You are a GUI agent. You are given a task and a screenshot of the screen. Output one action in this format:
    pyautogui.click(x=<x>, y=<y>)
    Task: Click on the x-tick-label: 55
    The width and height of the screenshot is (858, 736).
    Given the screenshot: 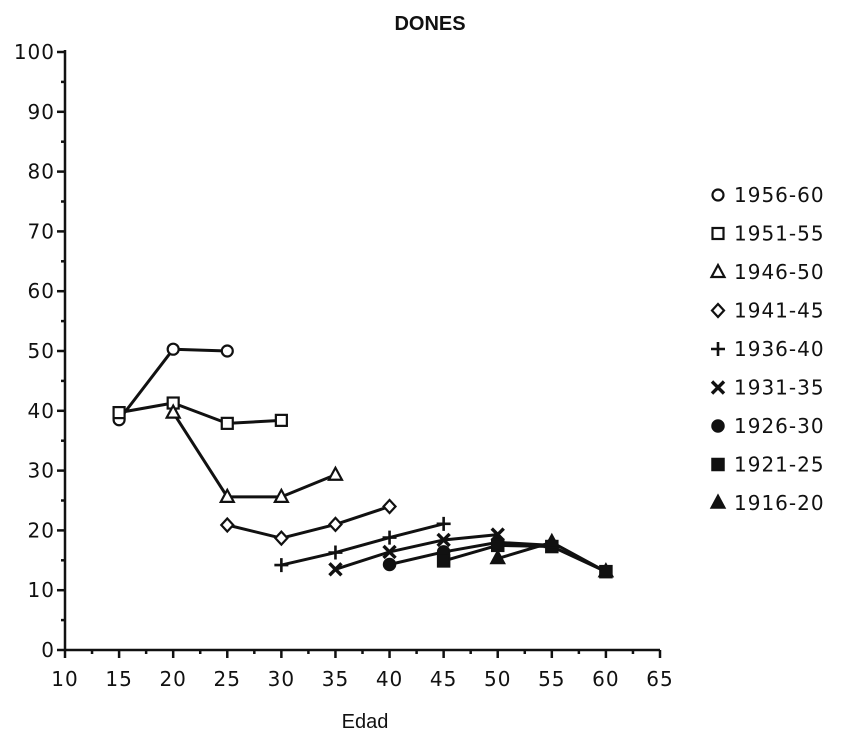 What is the action you would take?
    pyautogui.click(x=551, y=679)
    